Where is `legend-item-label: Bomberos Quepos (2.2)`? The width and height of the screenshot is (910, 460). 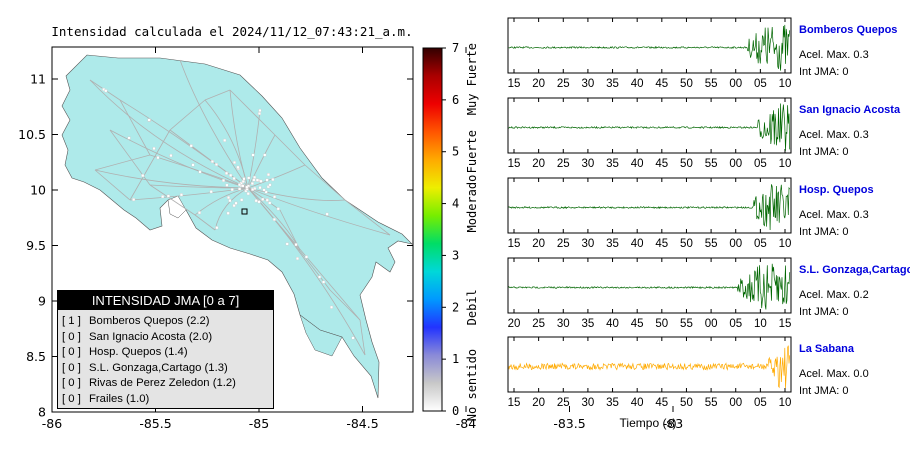 legend-item-label: Bomberos Quepos (2.2) is located at coordinates (149, 321).